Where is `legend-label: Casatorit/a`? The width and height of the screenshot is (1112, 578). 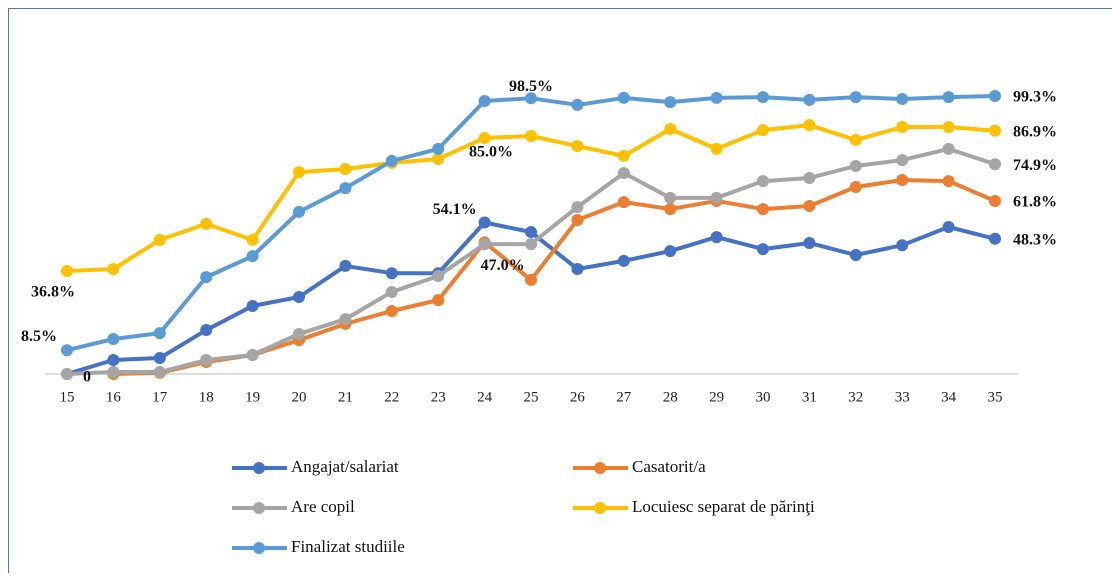
legend-label: Casatorit/a is located at coordinates (669, 466).